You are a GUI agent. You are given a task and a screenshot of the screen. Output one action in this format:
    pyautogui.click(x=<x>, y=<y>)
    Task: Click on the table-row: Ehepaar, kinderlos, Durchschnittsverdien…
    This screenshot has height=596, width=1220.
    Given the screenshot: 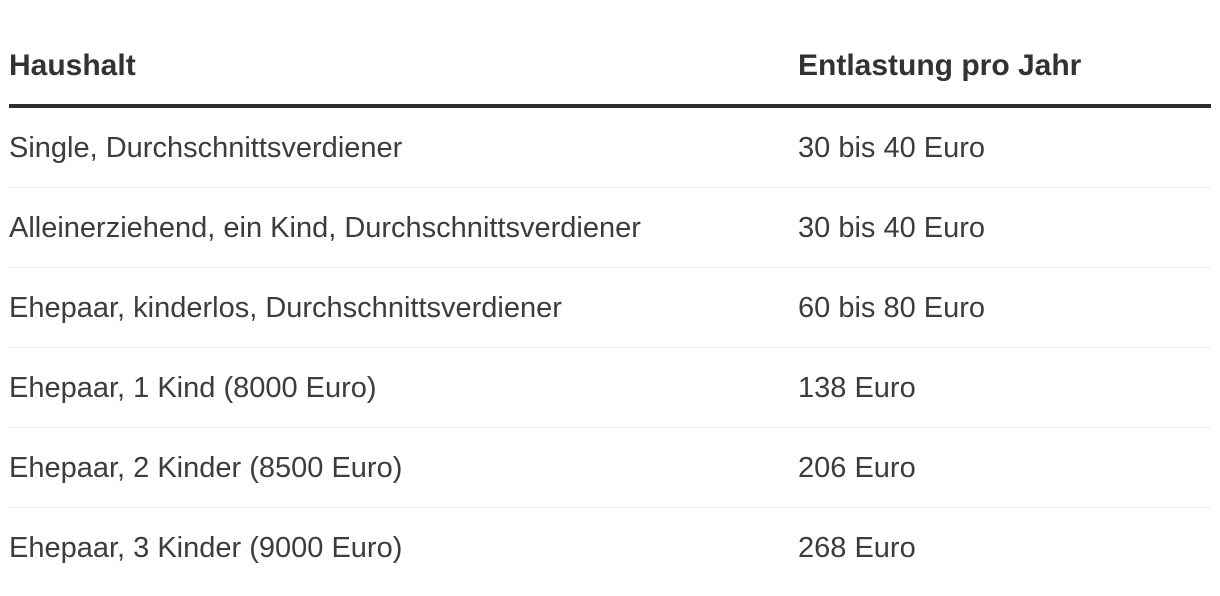 What is the action you would take?
    pyautogui.click(x=610, y=307)
    